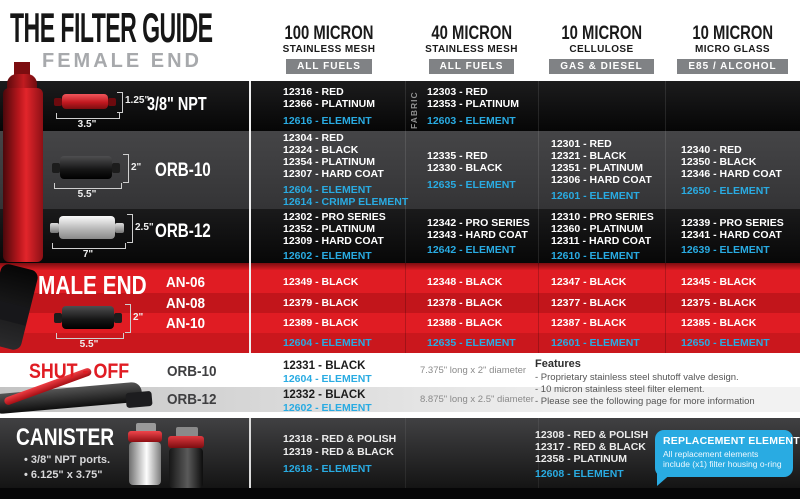 The image size is (800, 499). Describe the element at coordinates (92, 285) in the screenshot. I see `section-title-male-end: MALE END` at that location.